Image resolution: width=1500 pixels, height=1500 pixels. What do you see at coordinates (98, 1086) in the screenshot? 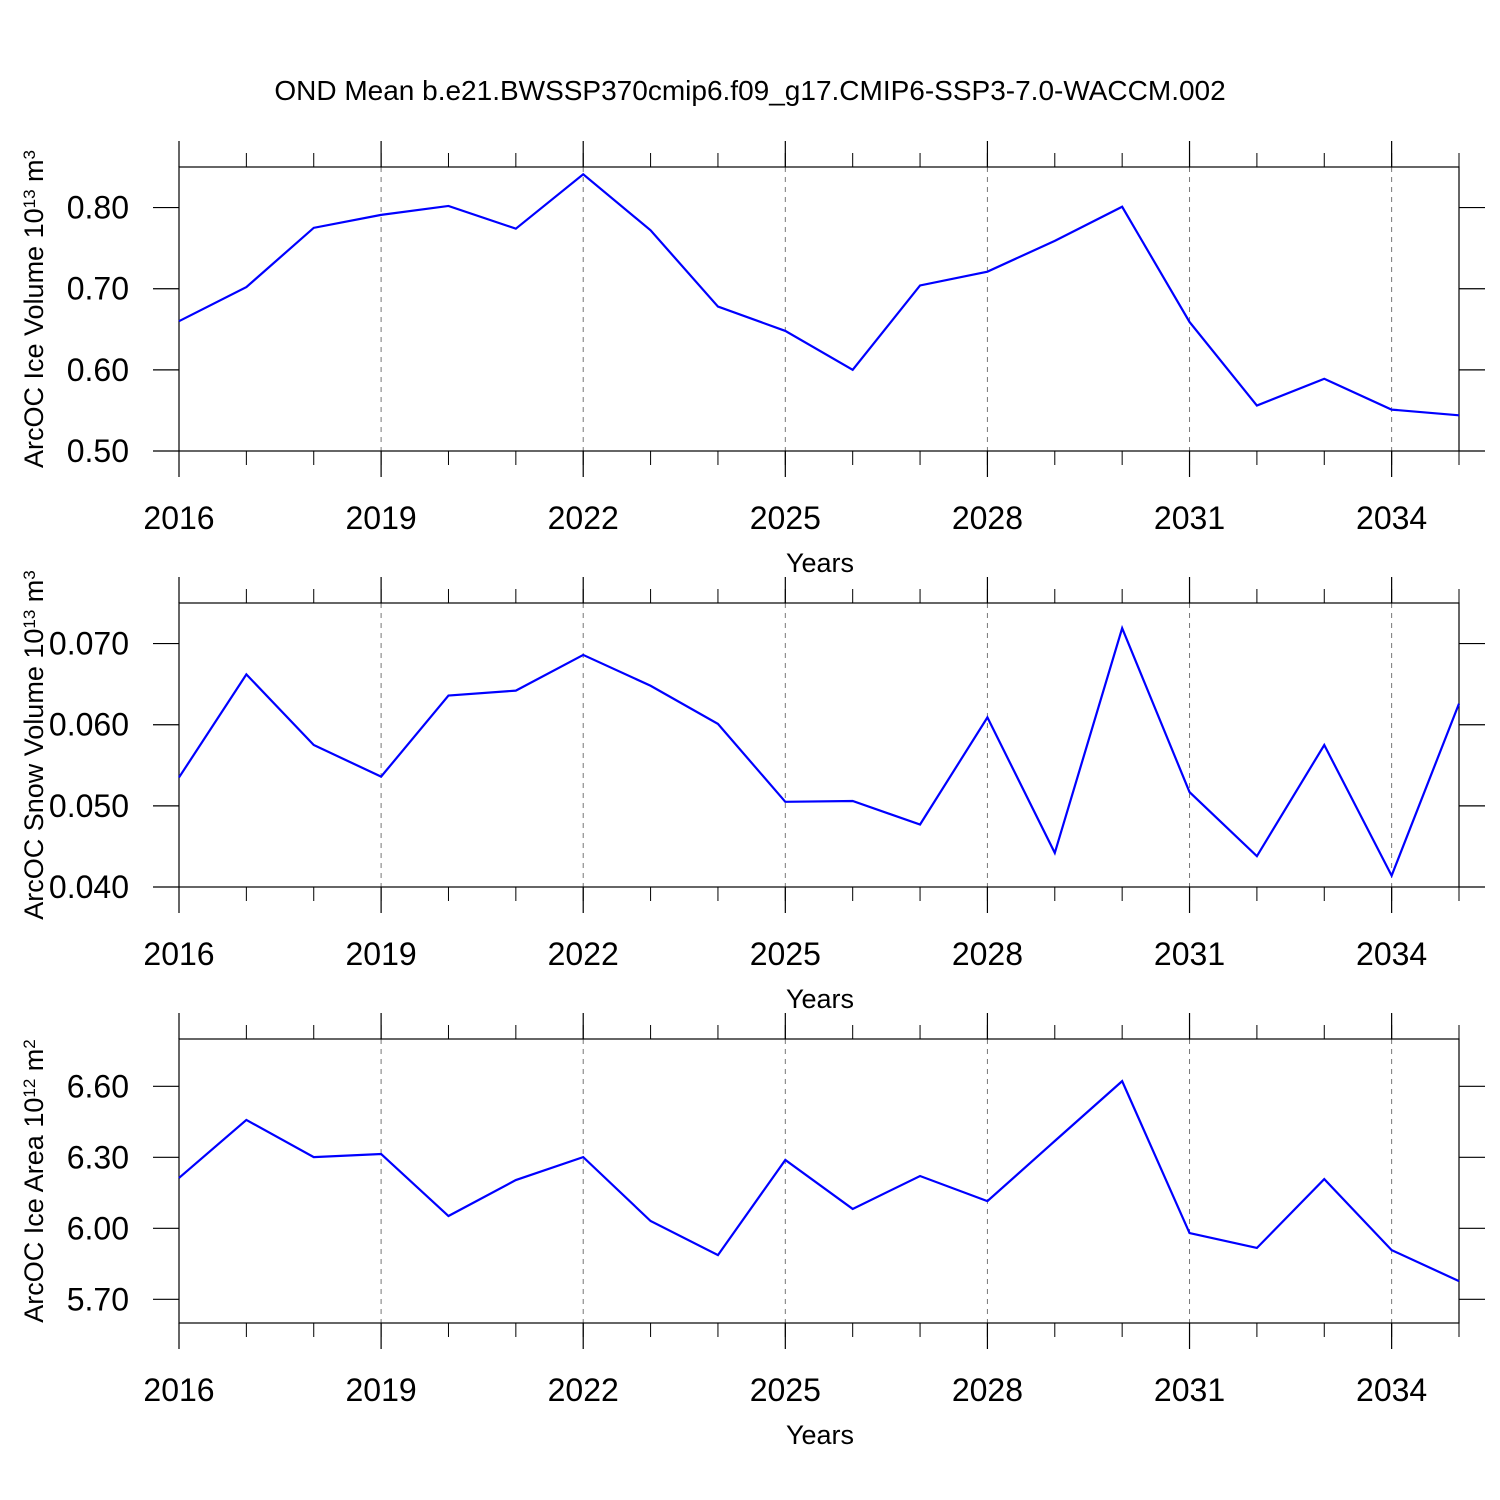
I see `y-tick-label: 6.60` at bounding box center [98, 1086].